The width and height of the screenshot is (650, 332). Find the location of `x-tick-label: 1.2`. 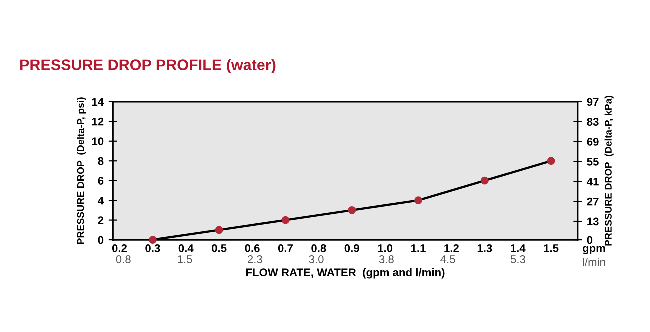

x-tick-label: 1.2 is located at coordinates (451, 248).